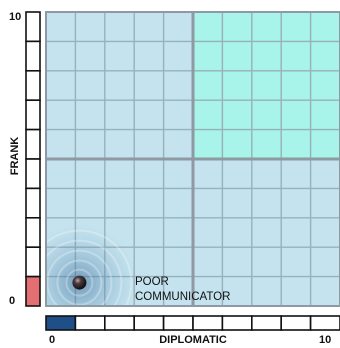 The width and height of the screenshot is (340, 348). Describe the element at coordinates (325, 340) in the screenshot. I see `x-tick-max: 10` at that location.